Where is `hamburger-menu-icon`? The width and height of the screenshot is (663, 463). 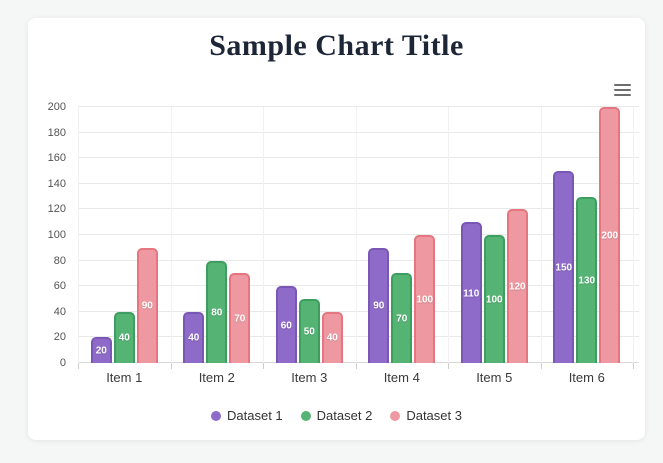
hamburger-menu-icon is located at coordinates (622, 90).